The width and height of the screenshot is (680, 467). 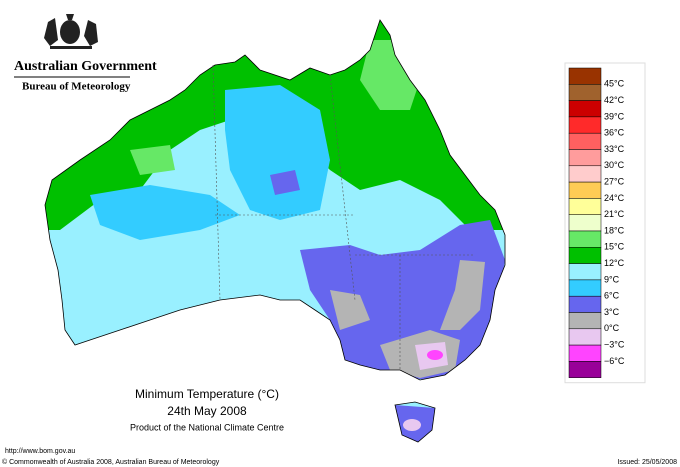 I want to click on legend-label: 15°C, so click(x=614, y=247).